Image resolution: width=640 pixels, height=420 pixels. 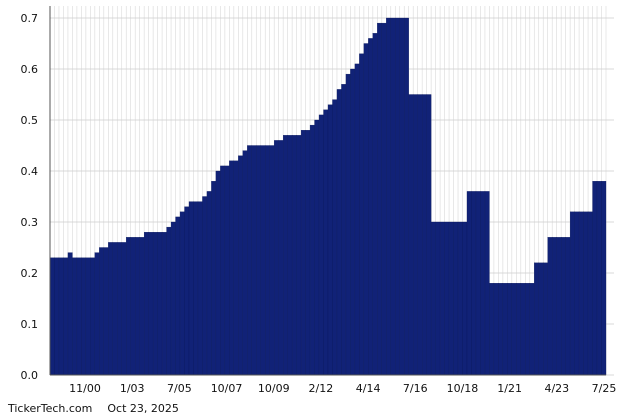 What do you see at coordinates (321, 388) in the screenshot?
I see `x-tick-label: 2/12` at bounding box center [321, 388].